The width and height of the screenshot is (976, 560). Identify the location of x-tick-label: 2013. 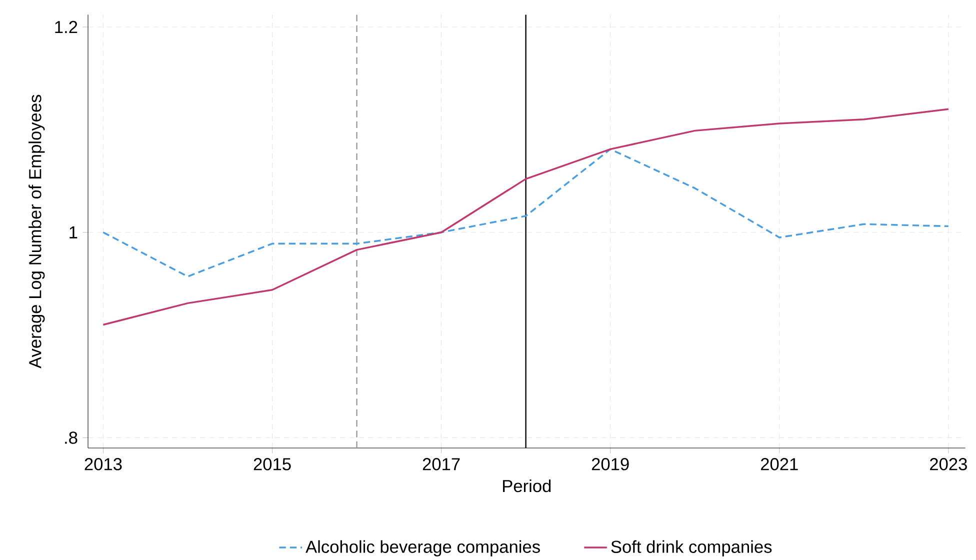
(103, 464).